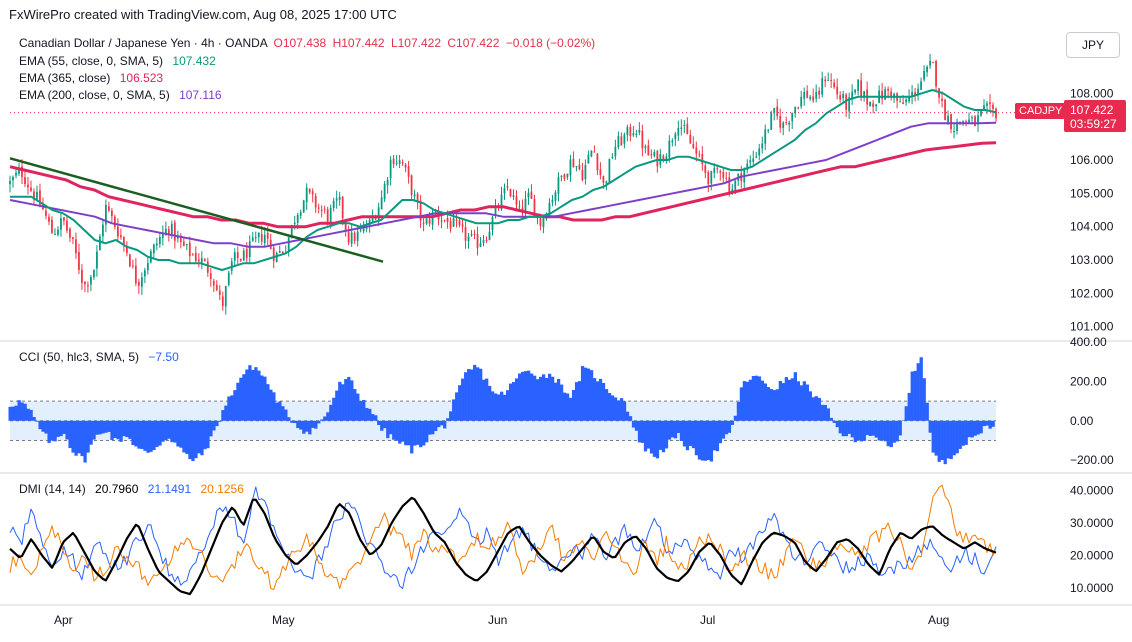  Describe the element at coordinates (196, 210) in the screenshot. I see `trendline` at that location.